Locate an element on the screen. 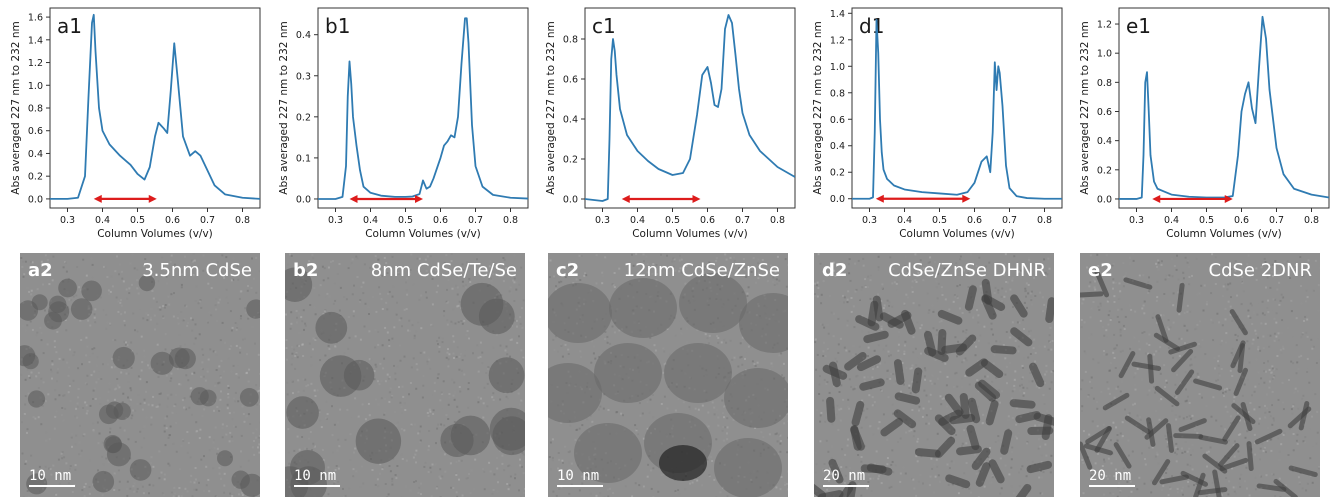  tem-title: CdSe 2DNR is located at coordinates (1260, 270).